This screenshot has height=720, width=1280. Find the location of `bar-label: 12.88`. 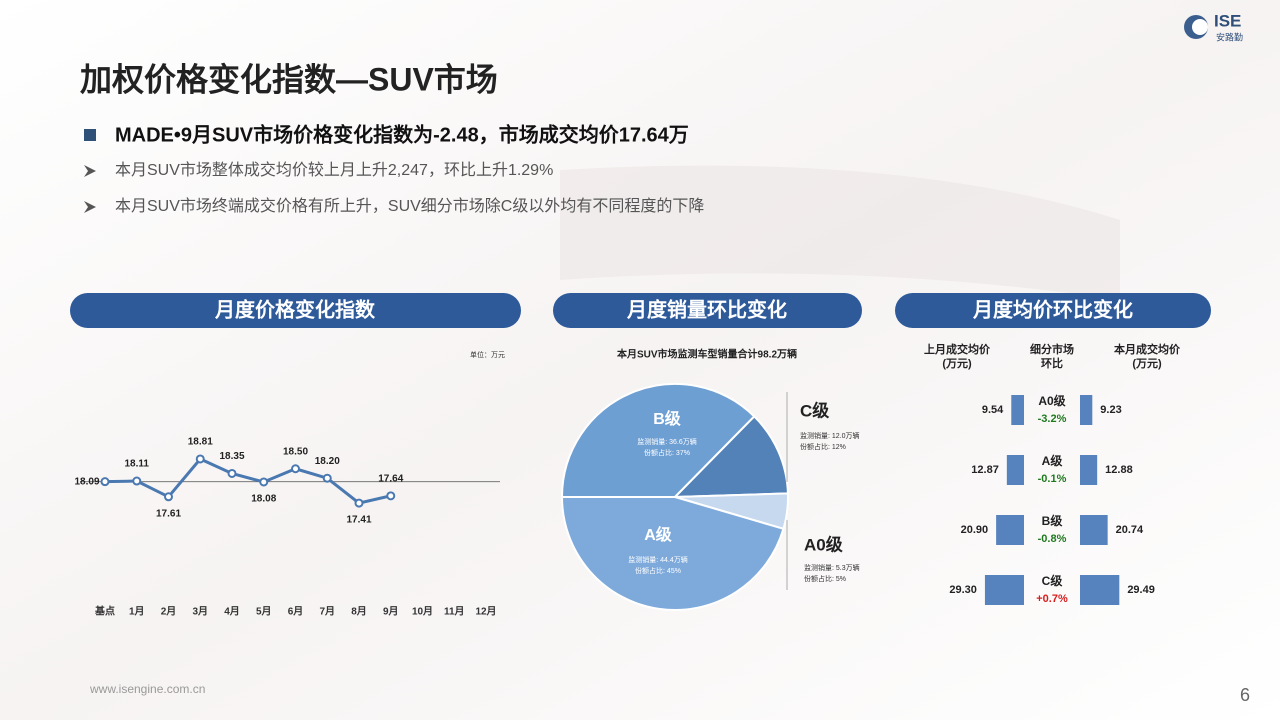

bar-label: 12.88 is located at coordinates (1119, 470).